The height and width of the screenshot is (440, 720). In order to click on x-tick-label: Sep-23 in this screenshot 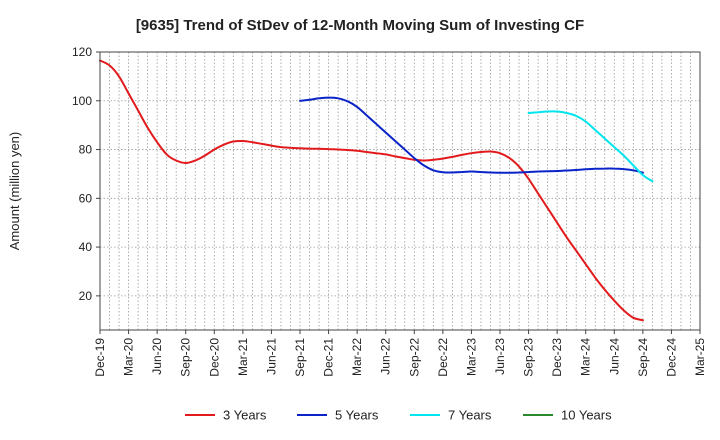, I will do `click(529, 357)`.